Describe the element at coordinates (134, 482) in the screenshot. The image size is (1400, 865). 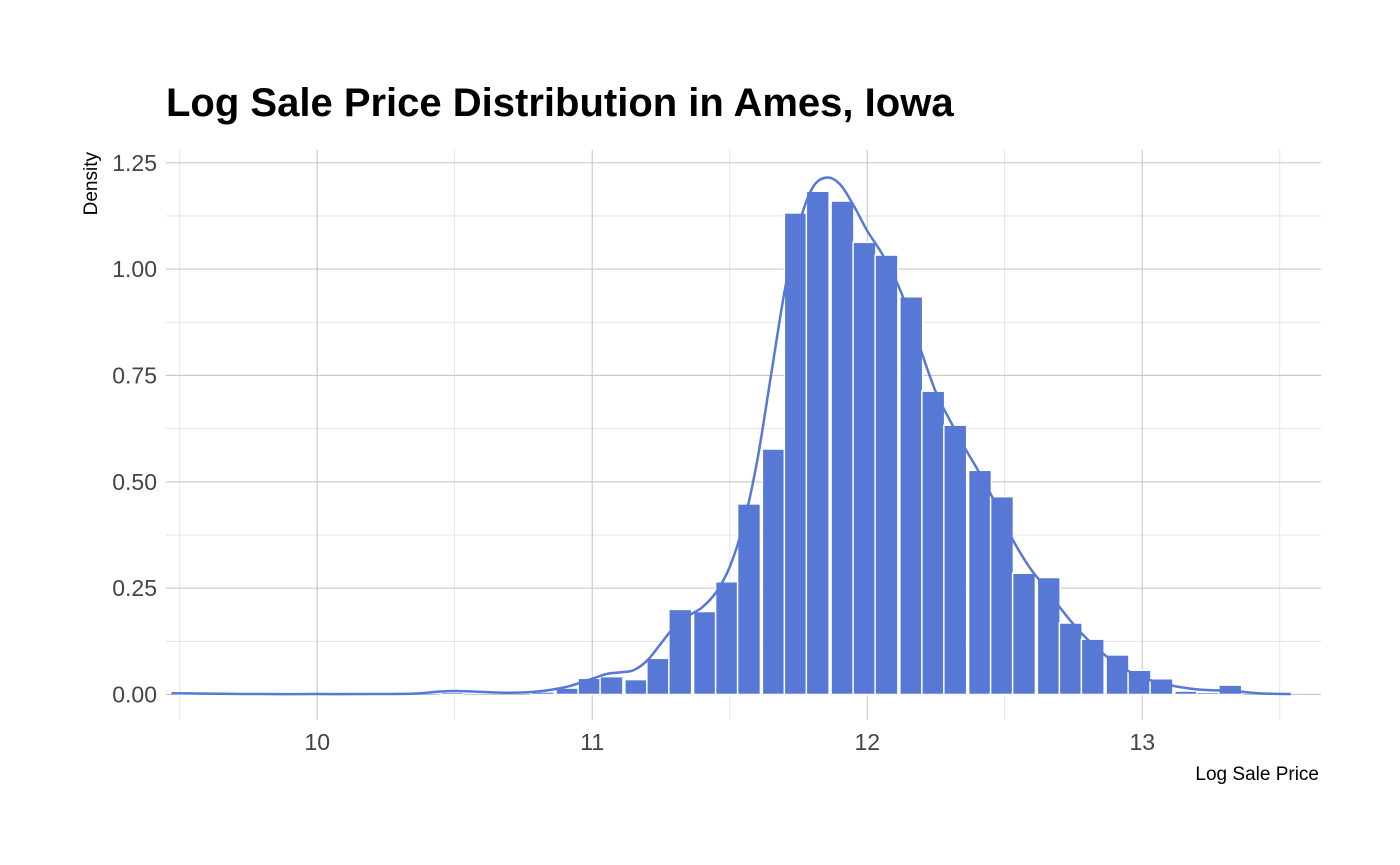
I see `y-tick-label: 0.50` at that location.